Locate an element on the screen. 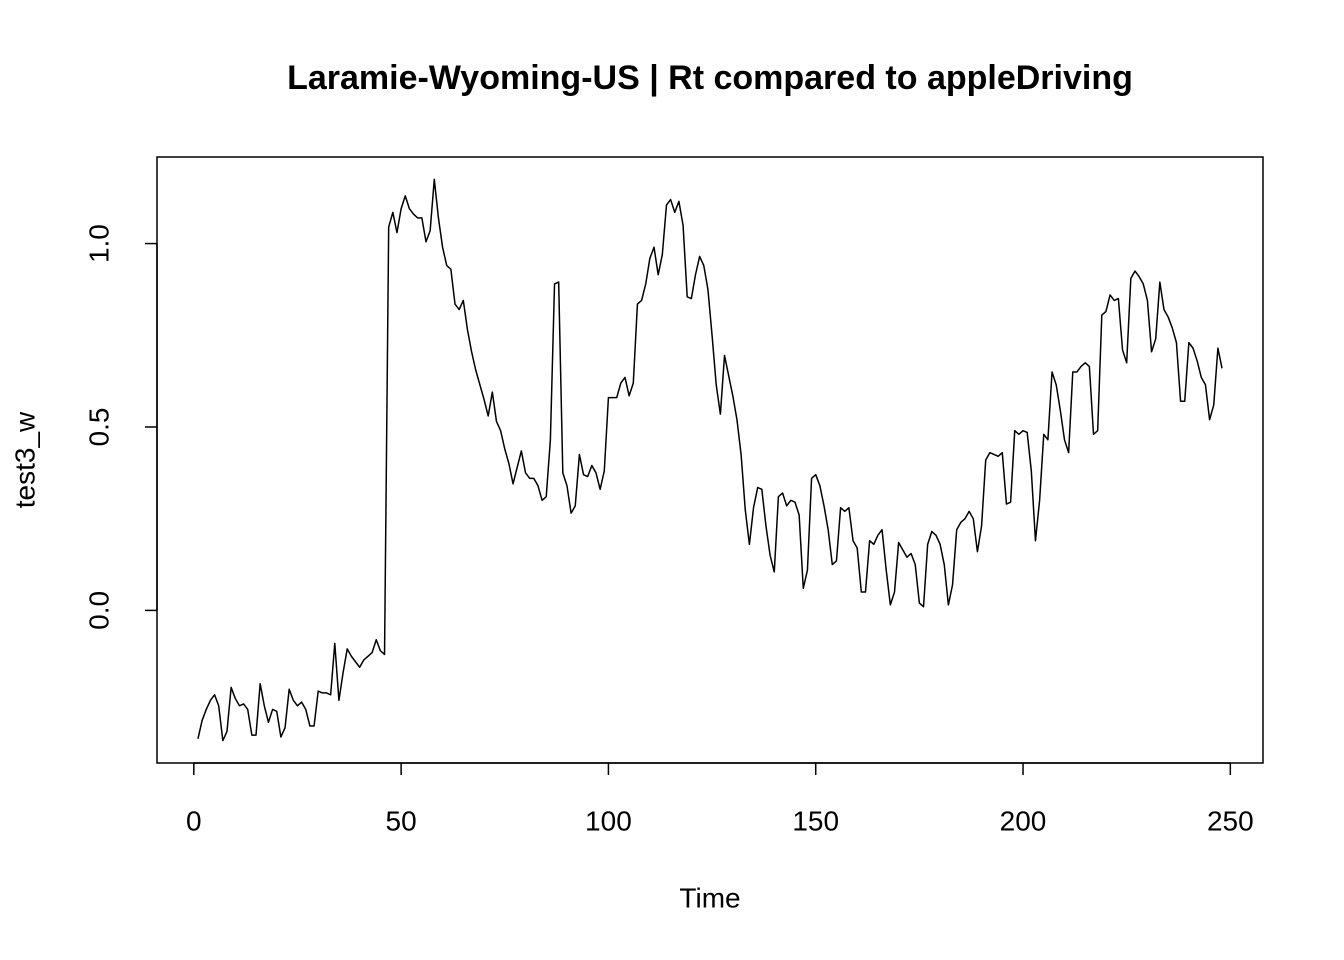 The height and width of the screenshot is (960, 1344). x-tick-label: 0 is located at coordinates (194, 820).